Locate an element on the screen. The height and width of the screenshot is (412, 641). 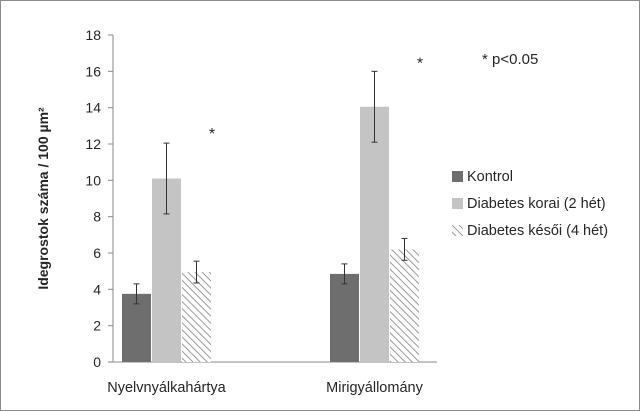
y-tick-label: 18 is located at coordinates (93, 35).